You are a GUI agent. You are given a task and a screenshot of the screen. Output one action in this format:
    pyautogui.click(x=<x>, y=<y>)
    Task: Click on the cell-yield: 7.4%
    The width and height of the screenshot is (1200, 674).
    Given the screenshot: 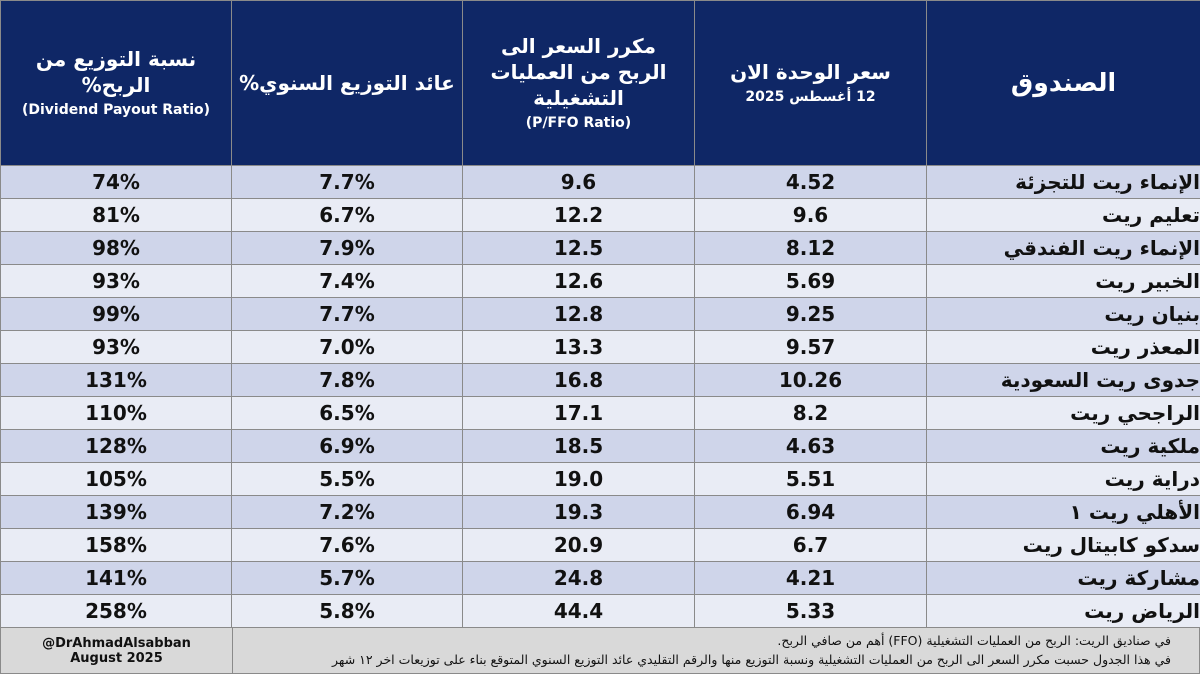 What is the action you would take?
    pyautogui.click(x=347, y=281)
    